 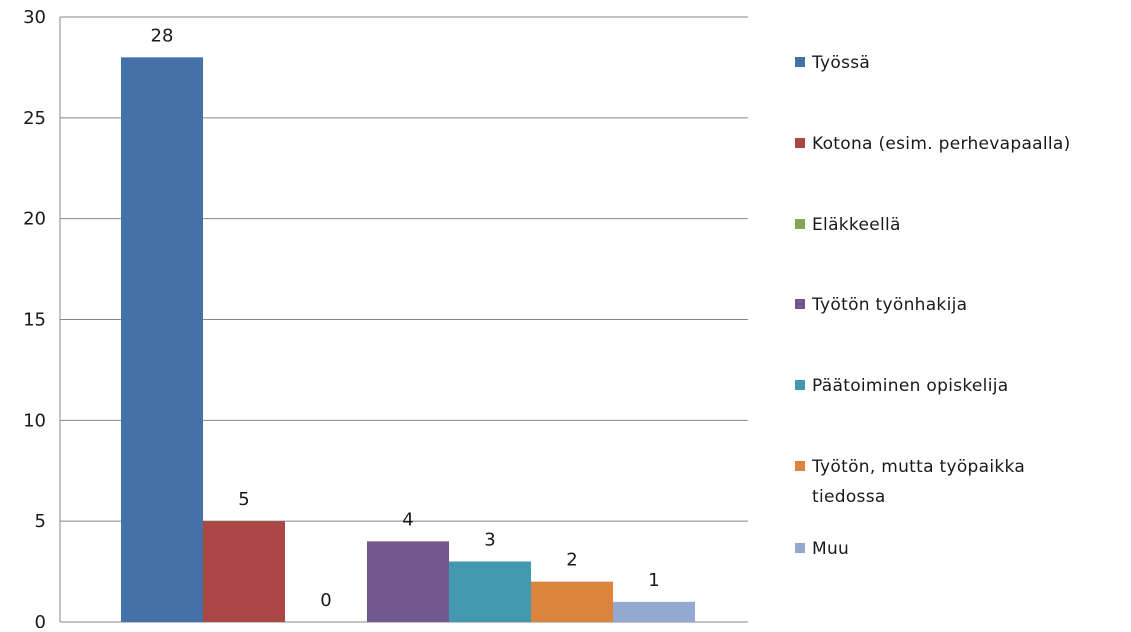 What do you see at coordinates (34, 219) in the screenshot?
I see `y-tick-label-20: 20` at bounding box center [34, 219].